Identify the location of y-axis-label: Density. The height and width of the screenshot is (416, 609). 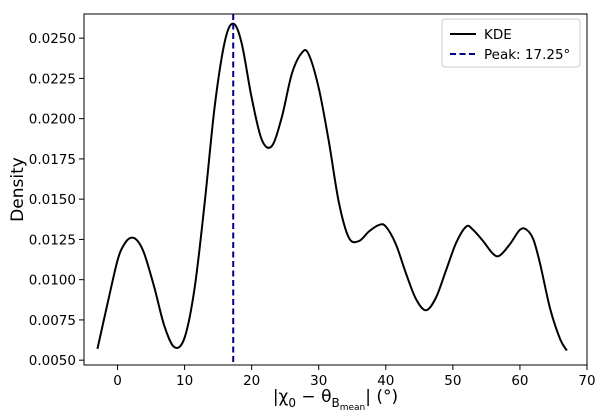
(18, 189).